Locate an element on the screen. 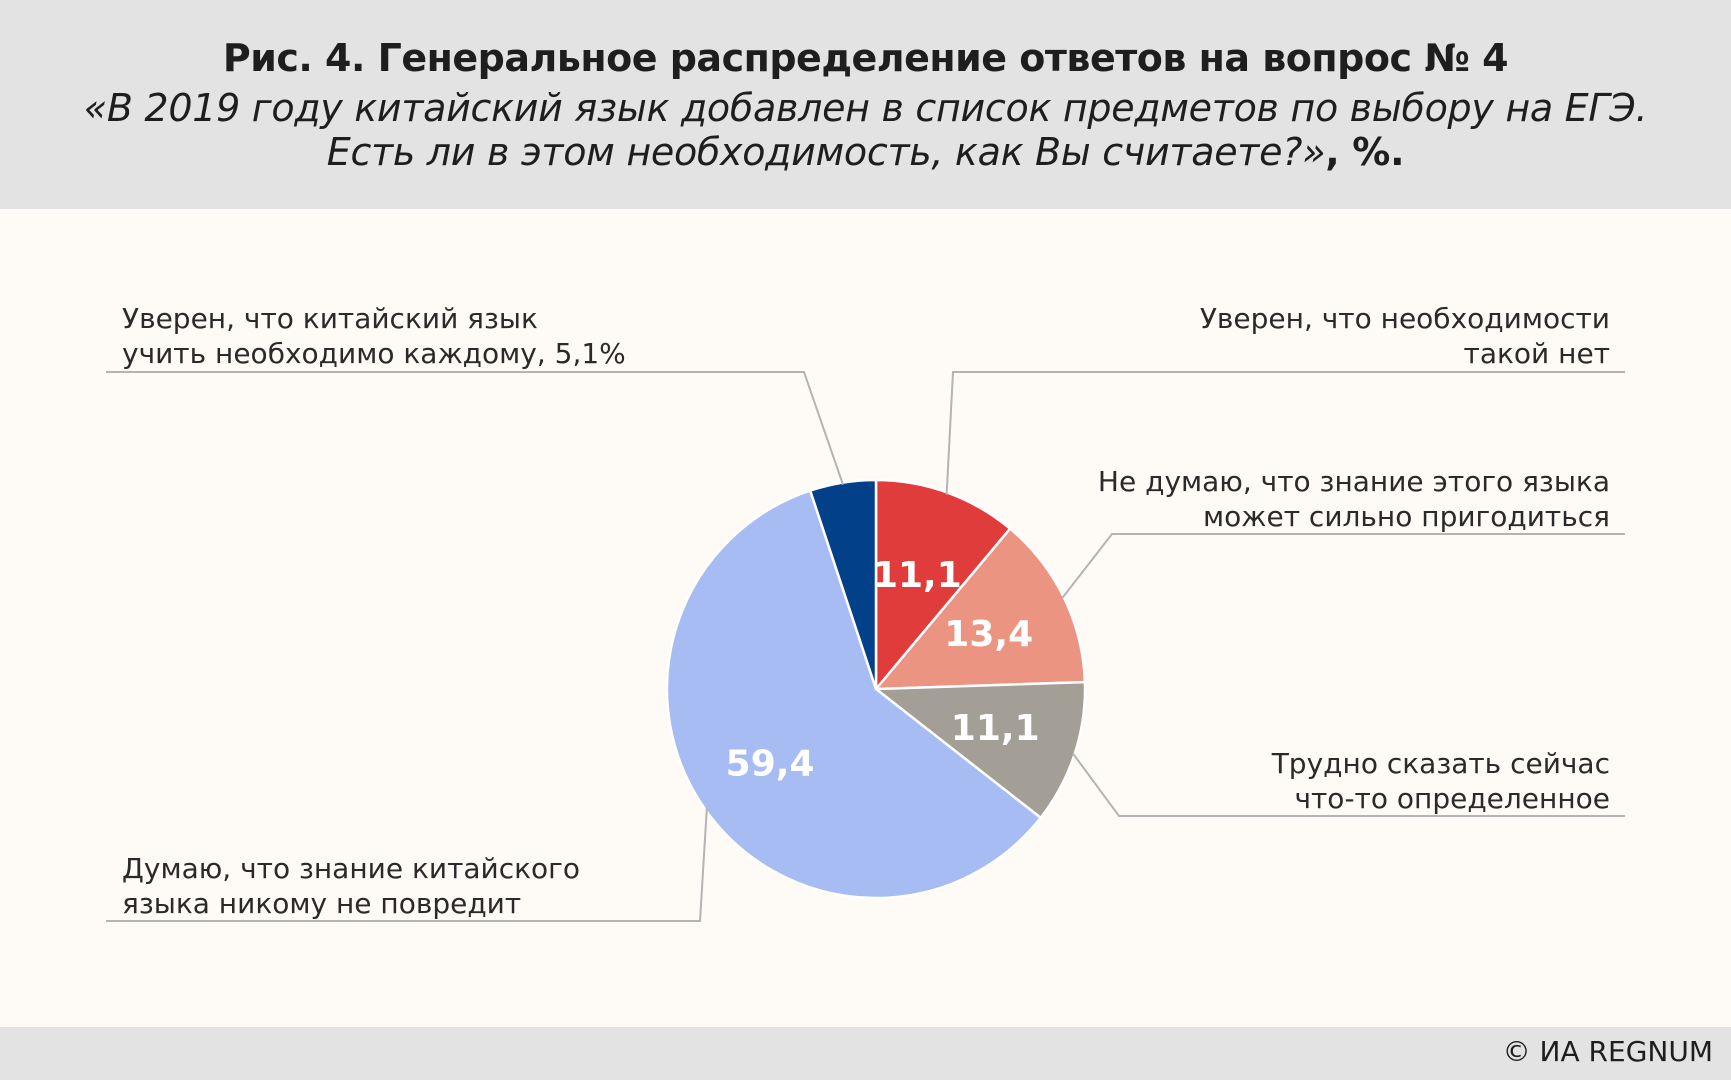 Image resolution: width=1731 pixels, height=1080 pixels. slice-label-4-line-1: Думаю, что знание китайского is located at coordinates (351, 868).